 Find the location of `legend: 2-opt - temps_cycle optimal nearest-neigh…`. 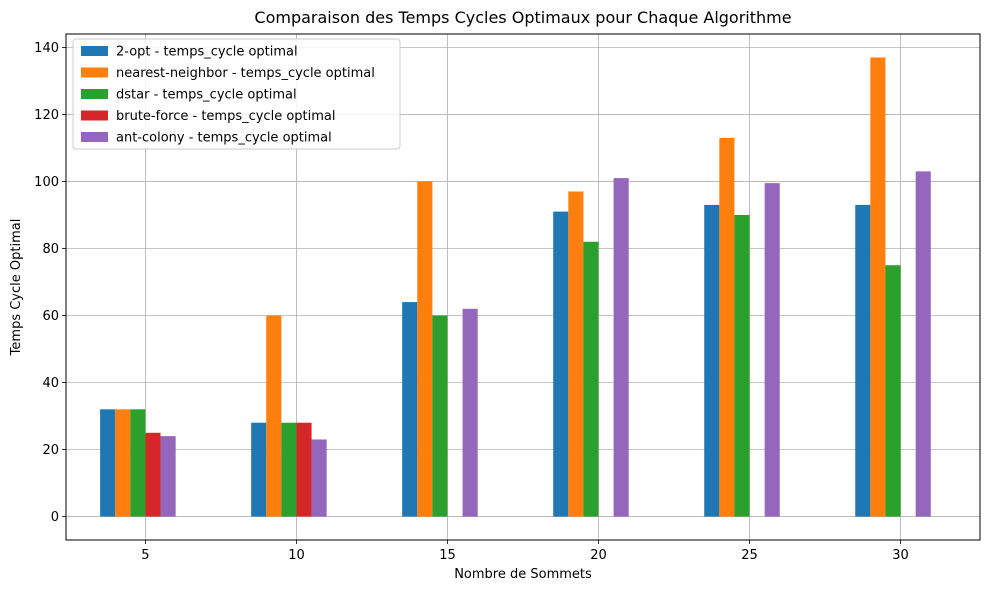

legend: 2-opt - temps_cycle optimal nearest-neigh… is located at coordinates (236, 94).